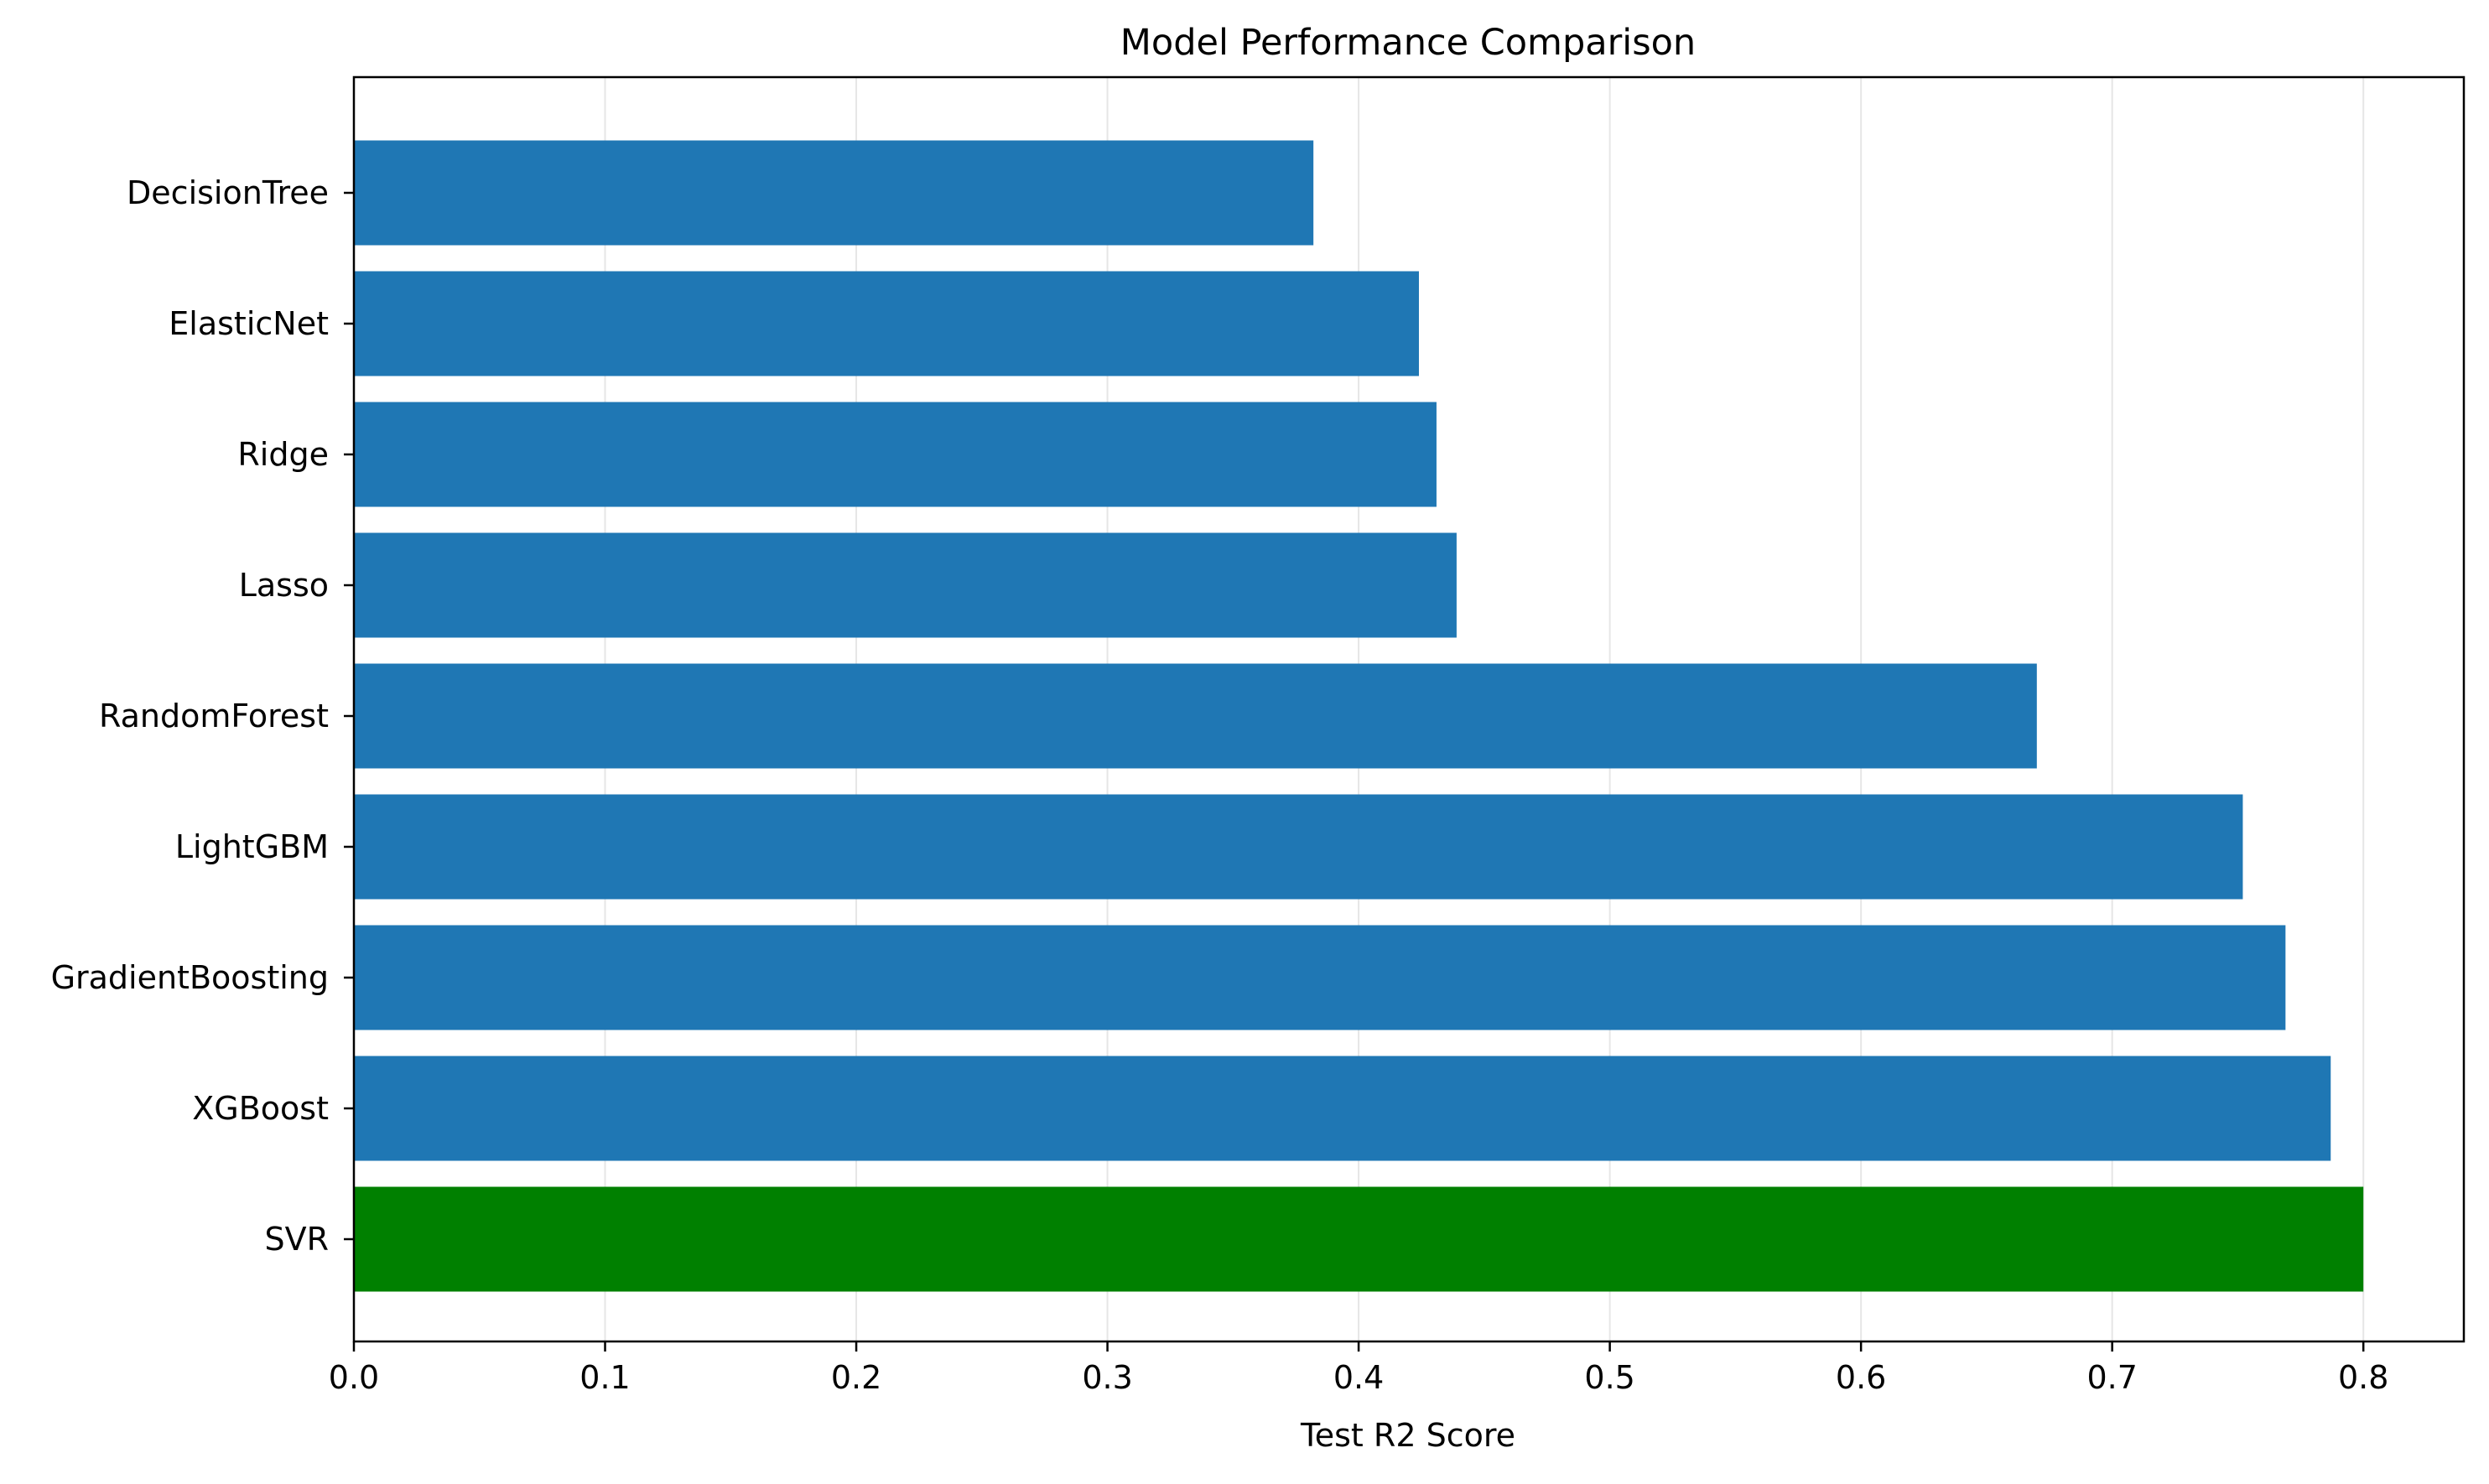 Image resolution: width=2489 pixels, height=1484 pixels. What do you see at coordinates (856, 1377) in the screenshot?
I see `x-tick-label: 0.2` at bounding box center [856, 1377].